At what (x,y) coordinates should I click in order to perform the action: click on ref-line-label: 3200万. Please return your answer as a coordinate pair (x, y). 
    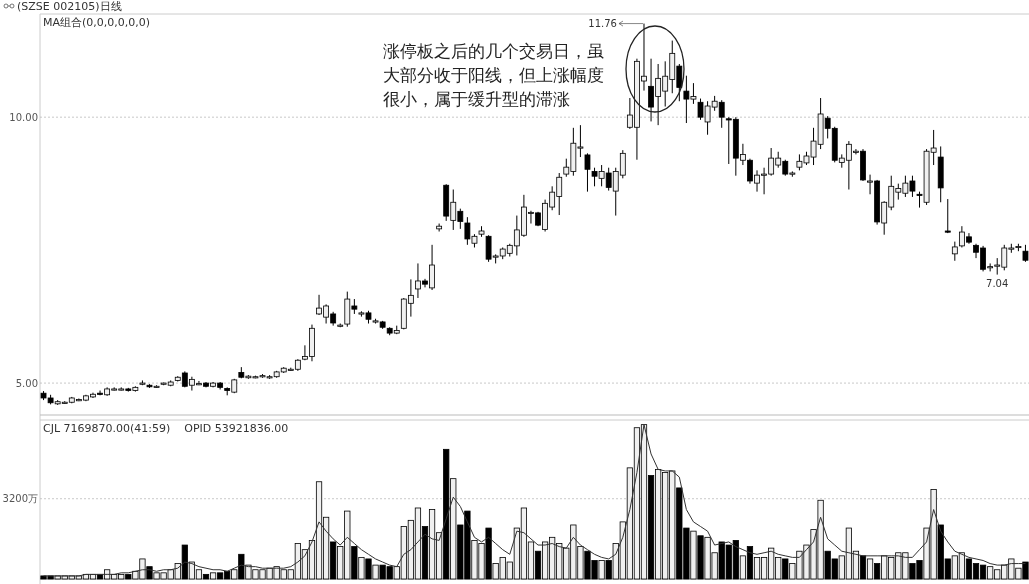
    Looking at the image, I should click on (20, 499).